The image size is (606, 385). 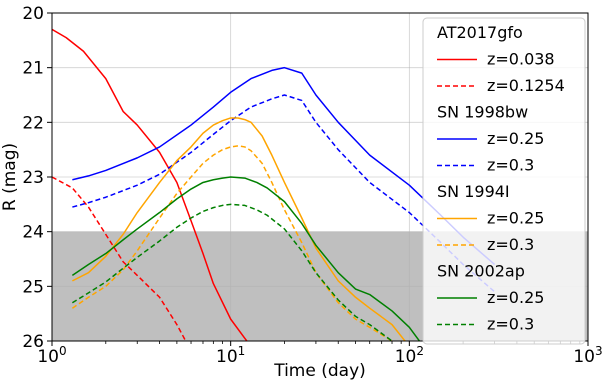 I want to click on x-tick-label: 10¹, so click(x=230, y=355).